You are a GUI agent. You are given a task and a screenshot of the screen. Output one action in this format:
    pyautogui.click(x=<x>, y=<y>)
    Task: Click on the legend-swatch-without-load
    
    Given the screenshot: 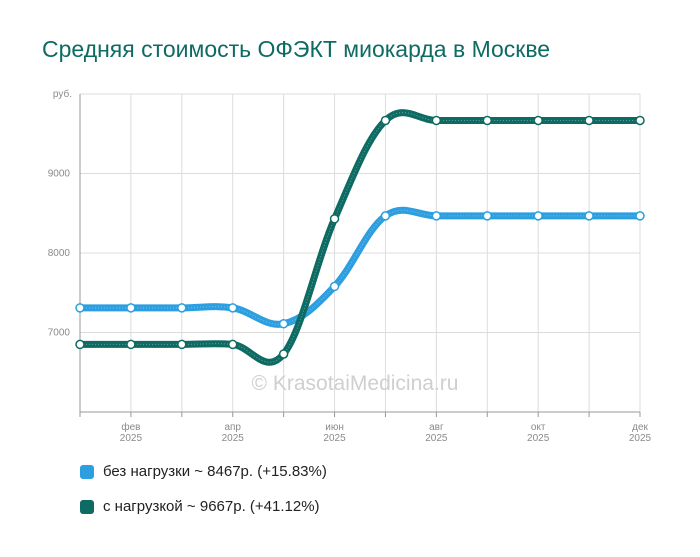 What is the action you would take?
    pyautogui.click(x=87, y=471)
    